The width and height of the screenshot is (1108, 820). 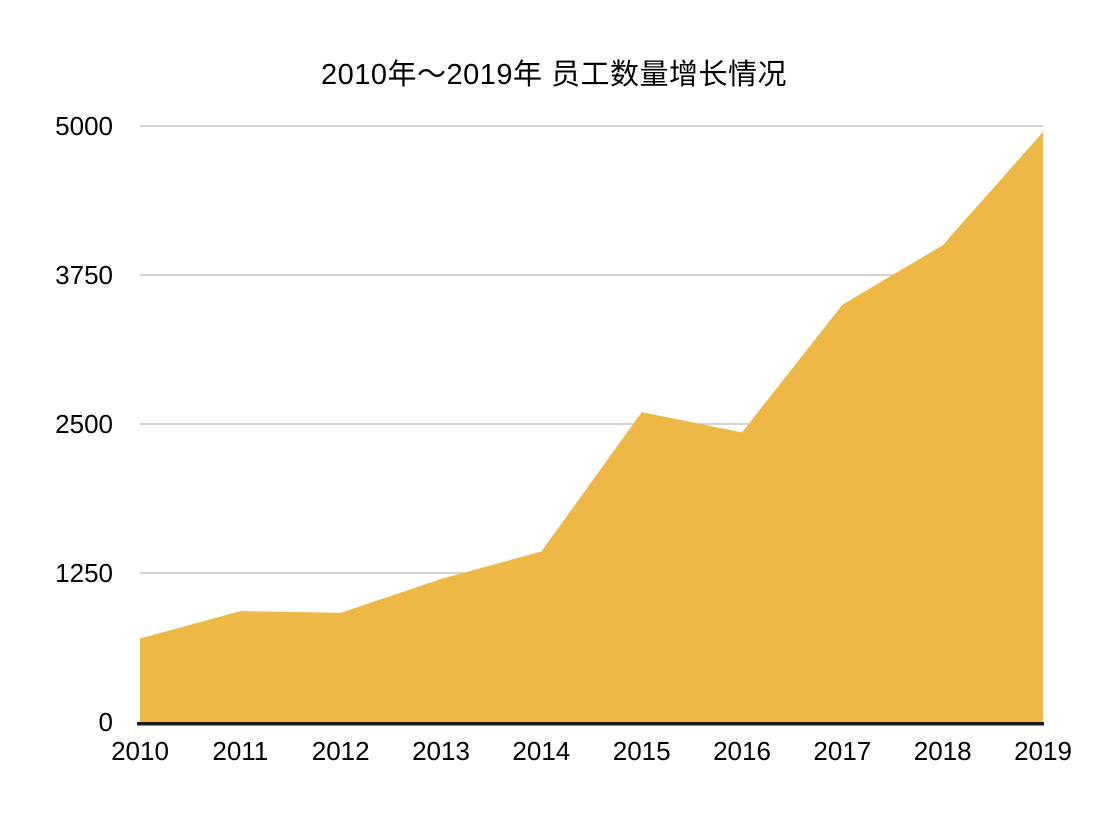 What do you see at coordinates (240, 751) in the screenshot?
I see `x-axis-label: 2011` at bounding box center [240, 751].